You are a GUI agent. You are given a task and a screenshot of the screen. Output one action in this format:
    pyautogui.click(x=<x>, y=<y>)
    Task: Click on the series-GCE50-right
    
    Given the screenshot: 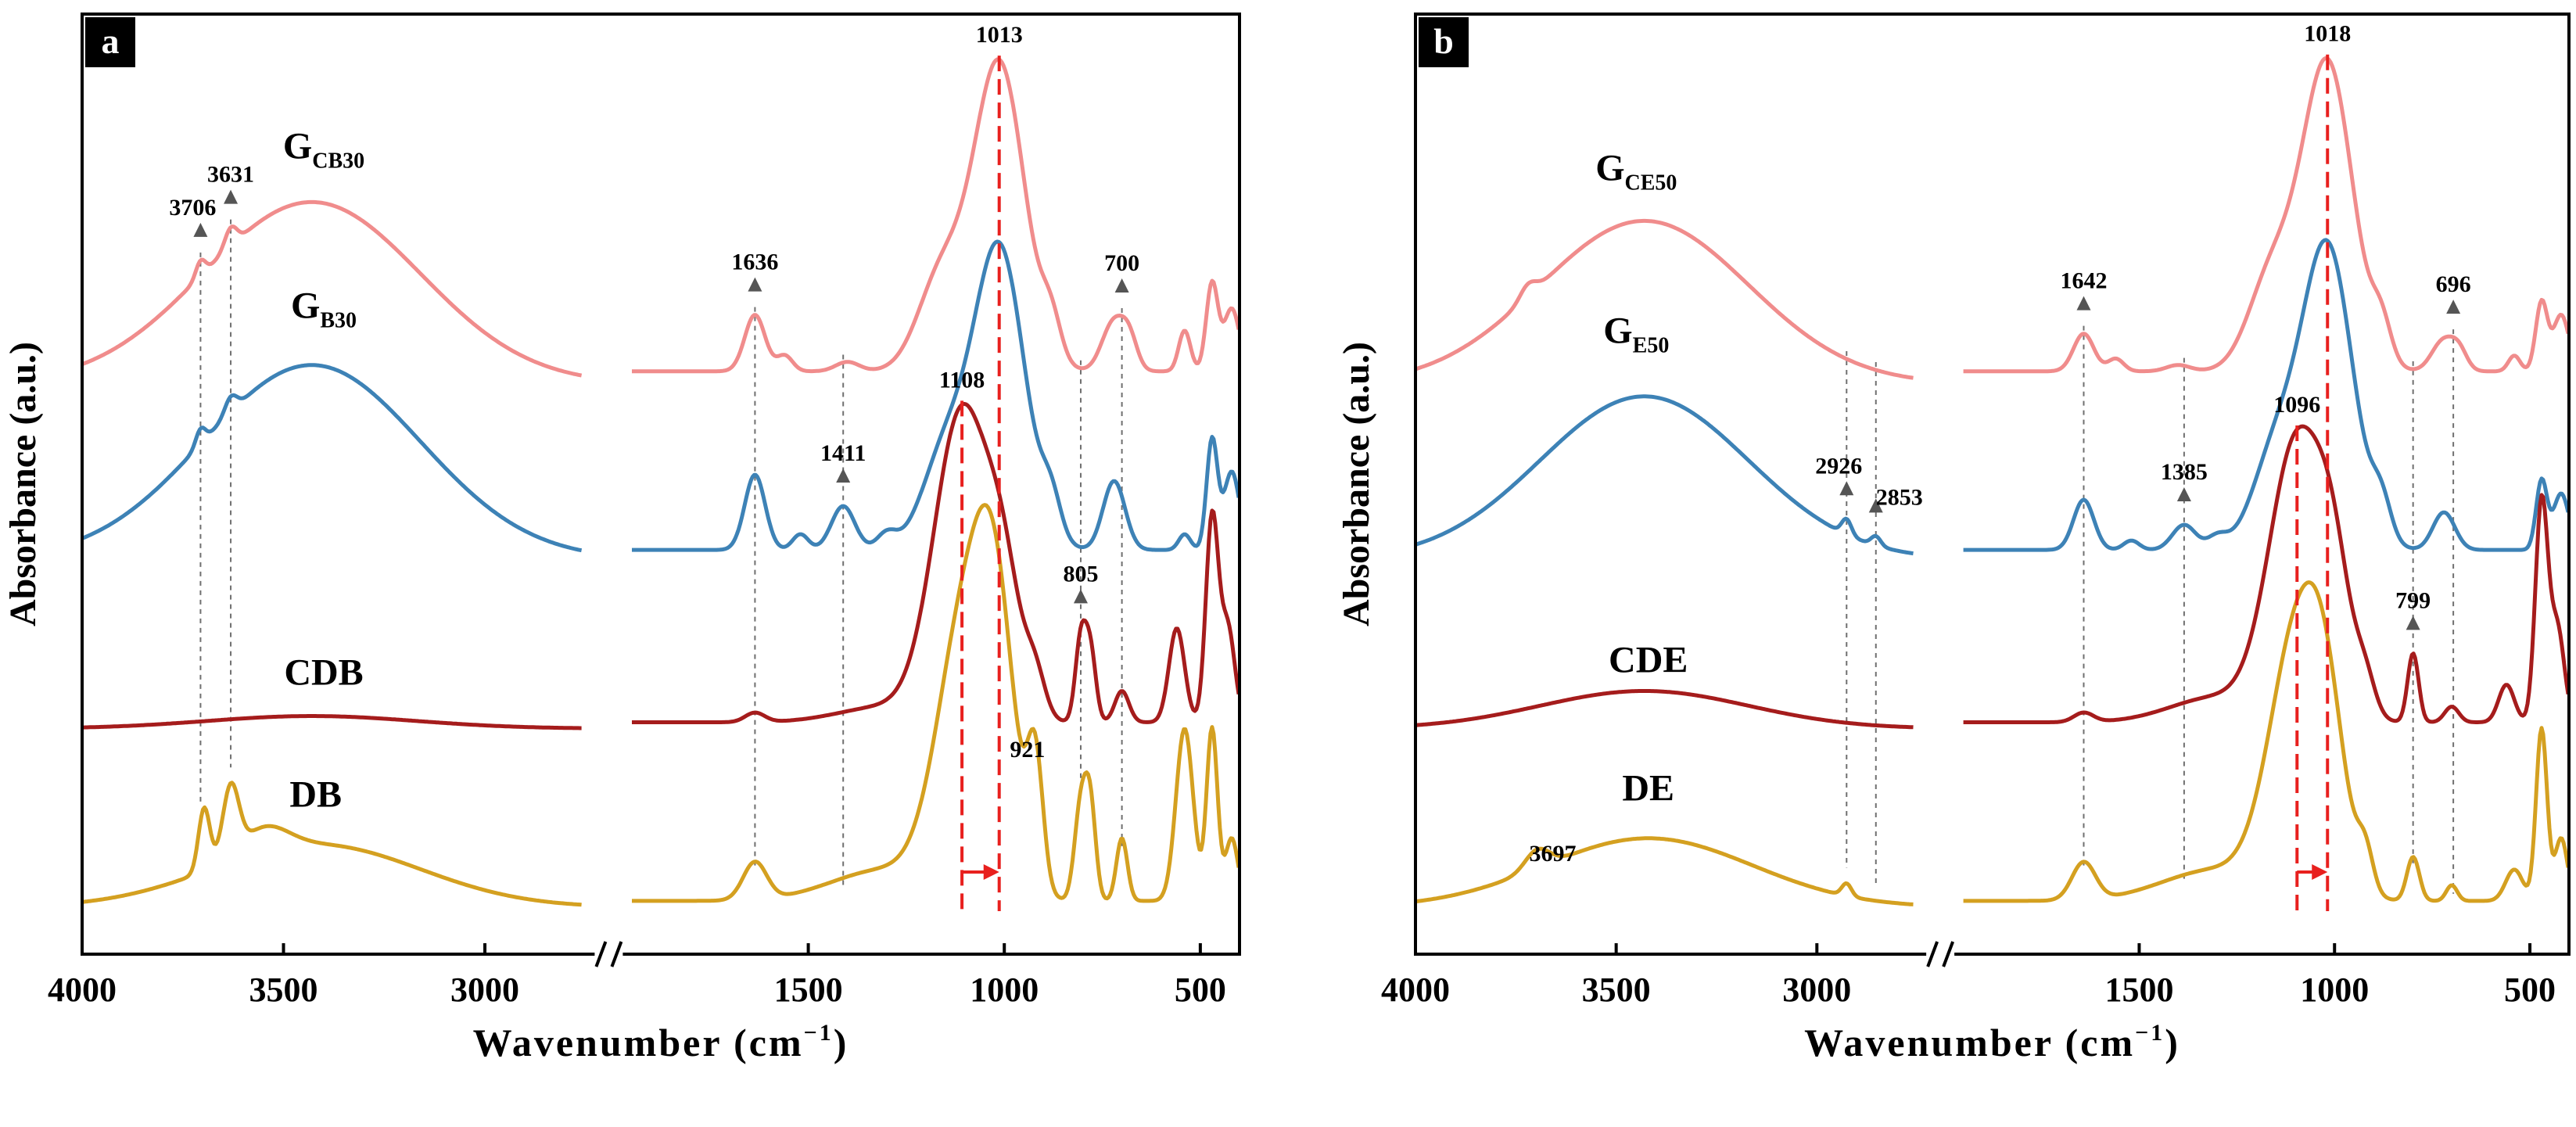 What is the action you would take?
    pyautogui.click(x=2267, y=215)
    